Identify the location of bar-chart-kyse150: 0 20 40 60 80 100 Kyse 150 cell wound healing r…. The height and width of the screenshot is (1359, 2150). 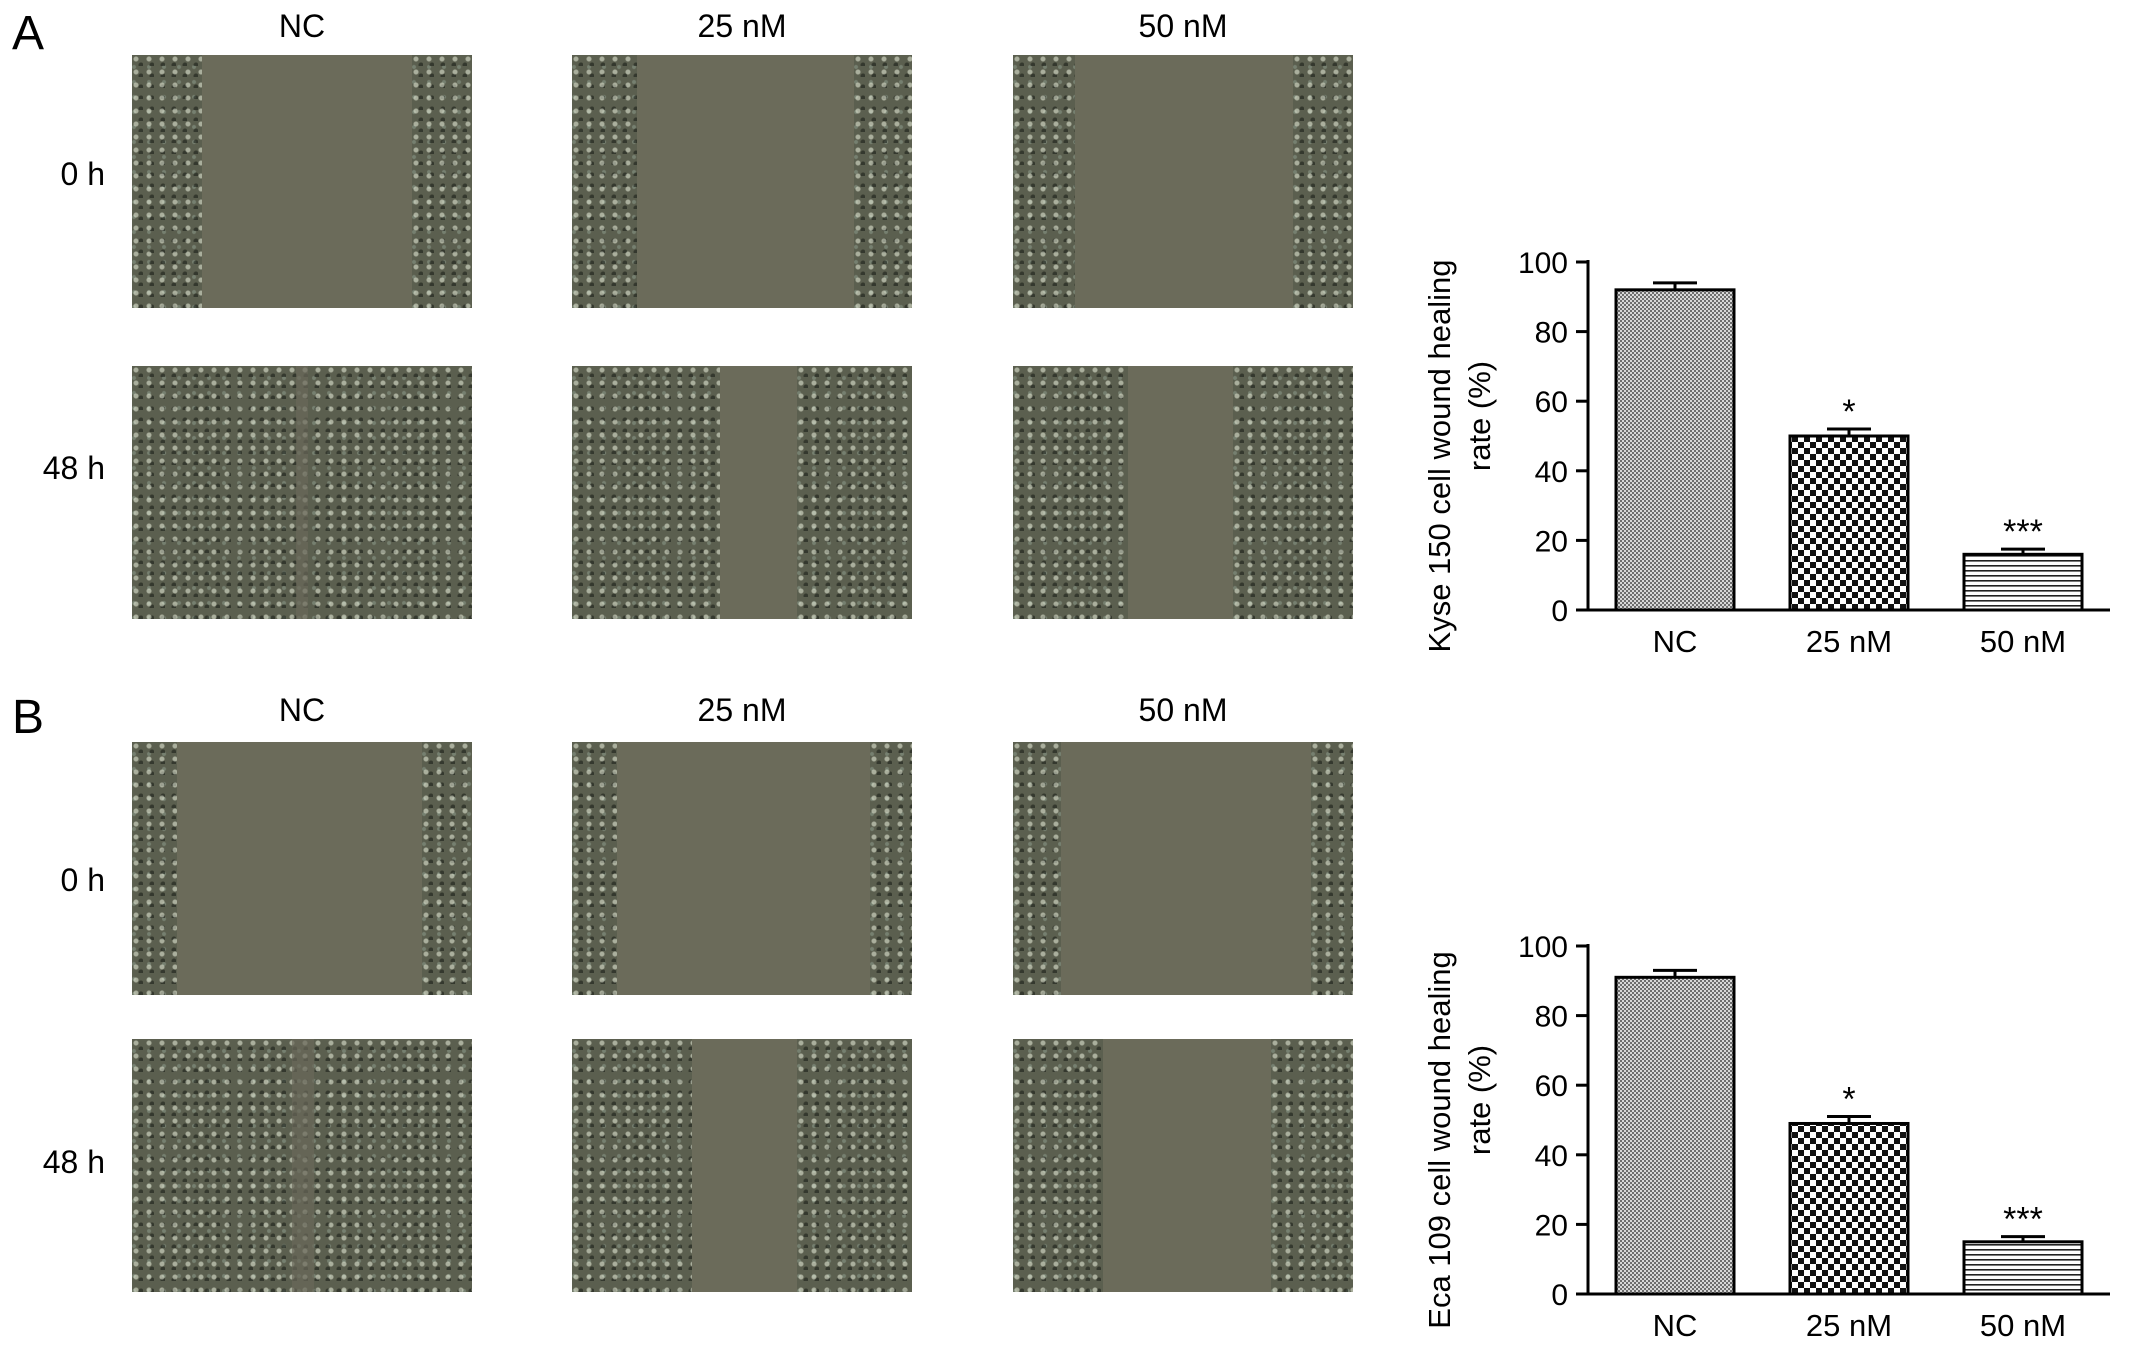
(1770, 432).